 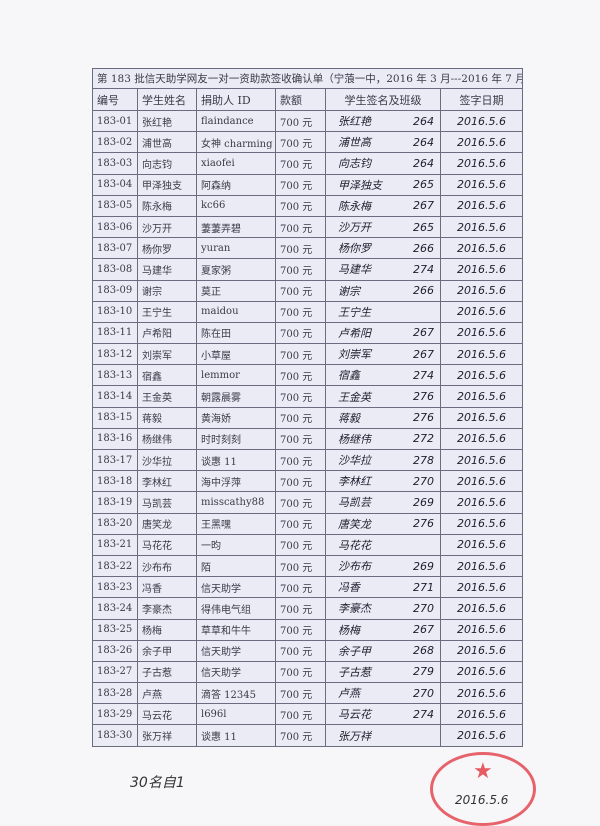 I want to click on row-id: 183-29, so click(x=115, y=714).